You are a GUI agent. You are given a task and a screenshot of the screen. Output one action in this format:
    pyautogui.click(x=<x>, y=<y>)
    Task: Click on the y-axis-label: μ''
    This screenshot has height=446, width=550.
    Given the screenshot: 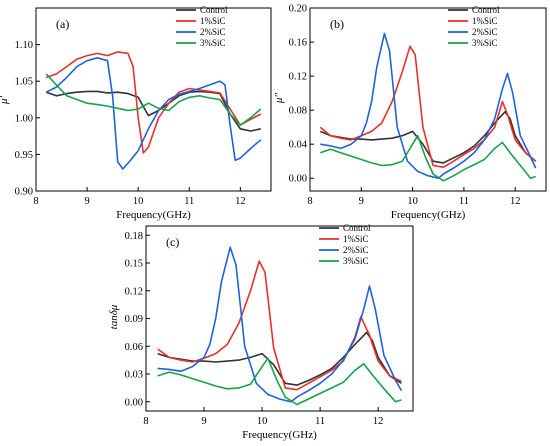 What is the action you would take?
    pyautogui.click(x=279, y=98)
    